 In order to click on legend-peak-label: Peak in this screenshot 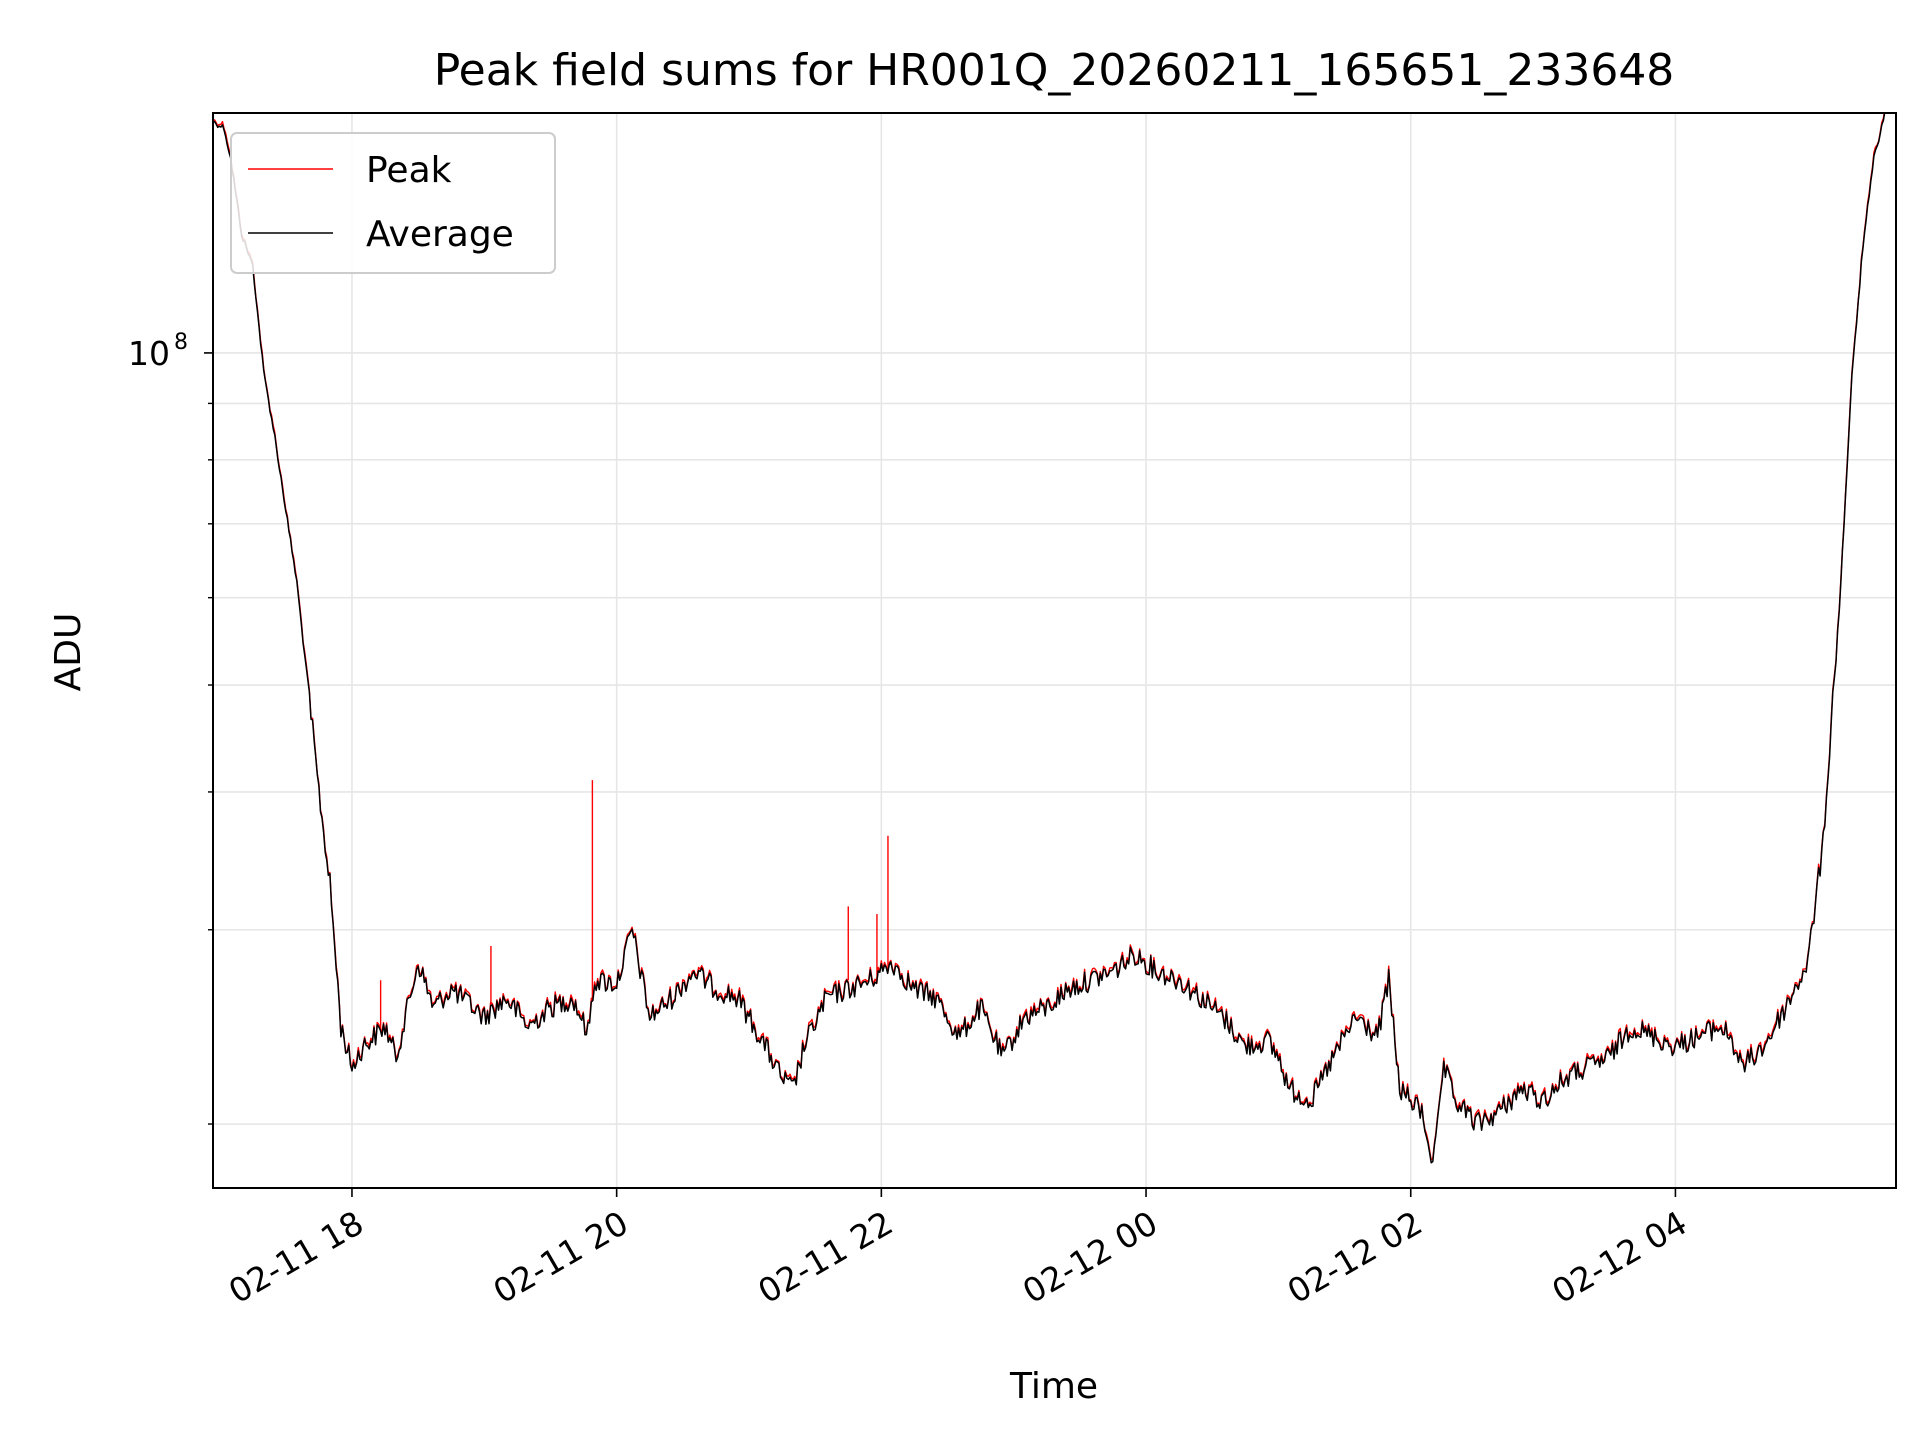, I will do `click(409, 170)`.